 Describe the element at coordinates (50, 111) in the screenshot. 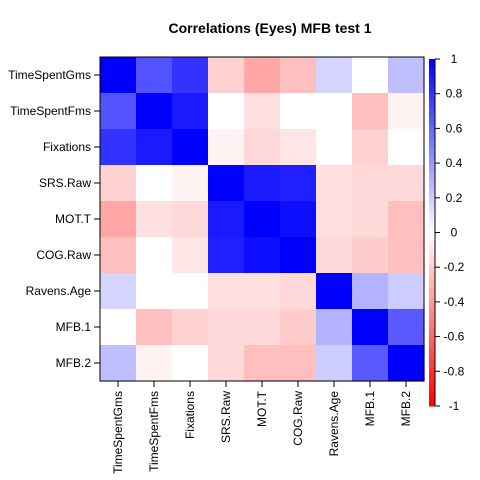

I see `row-tick-label: TimeSpentFms` at that location.